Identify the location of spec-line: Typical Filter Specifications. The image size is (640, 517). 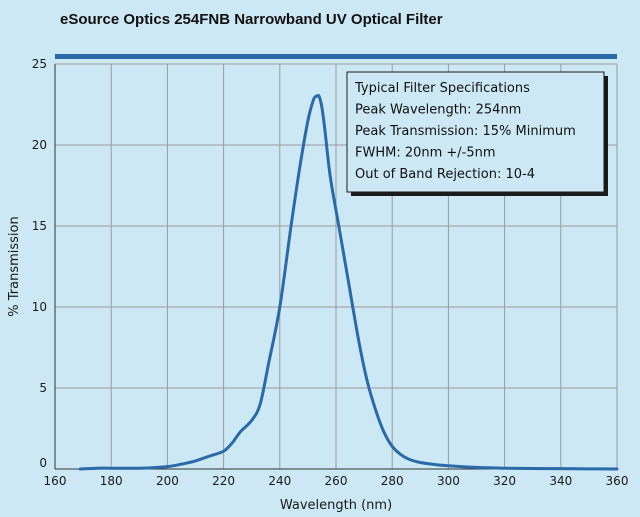
(442, 88).